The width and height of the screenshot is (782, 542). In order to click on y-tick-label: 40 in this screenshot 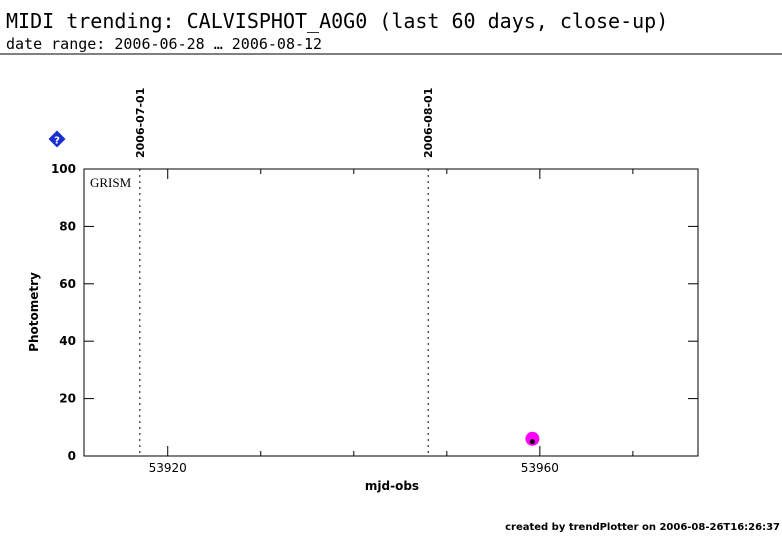, I will do `click(67, 341)`.